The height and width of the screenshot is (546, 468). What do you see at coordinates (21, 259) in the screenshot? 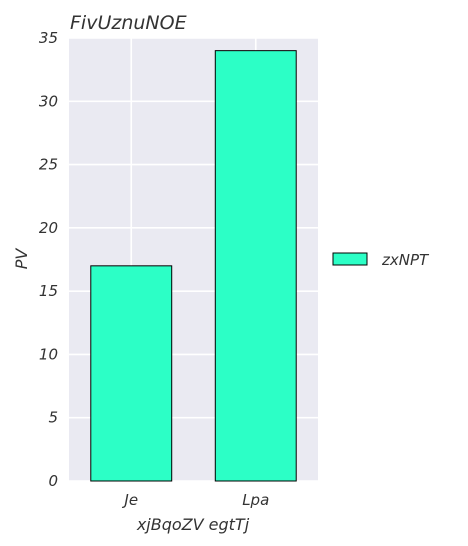
I see `y-axis-label: PV` at bounding box center [21, 259].